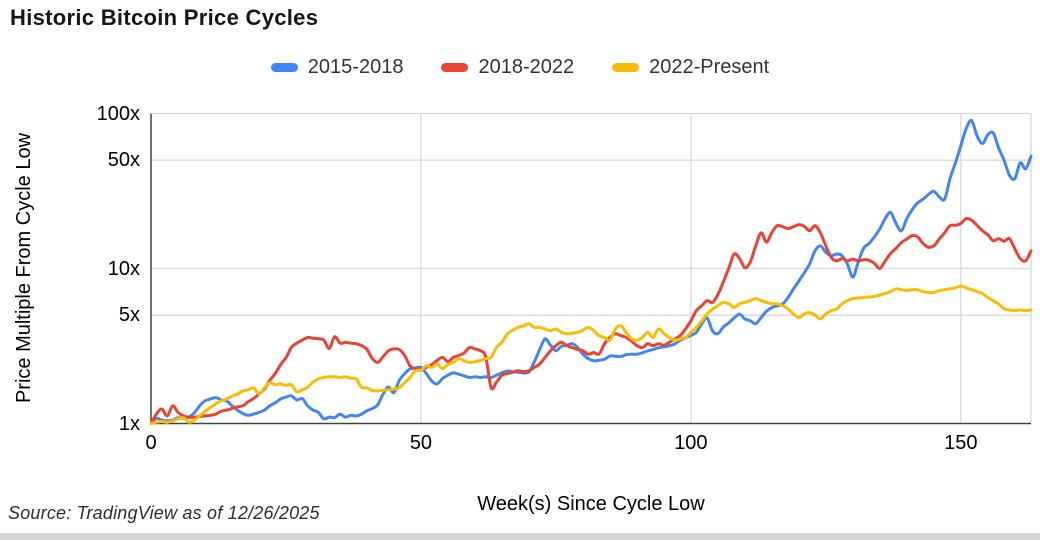 This screenshot has height=540, width=1040. Describe the element at coordinates (24, 268) in the screenshot. I see `y-axis-title: Price Multiple From Cycle Low` at that location.